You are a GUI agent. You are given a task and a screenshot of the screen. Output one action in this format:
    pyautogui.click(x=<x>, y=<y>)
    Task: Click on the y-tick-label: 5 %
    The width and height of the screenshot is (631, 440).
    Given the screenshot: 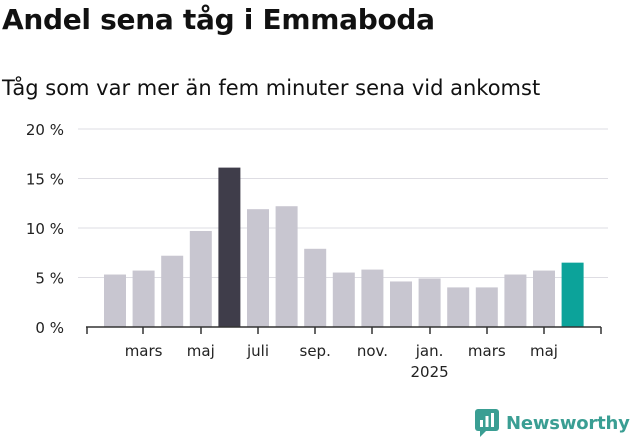 What is the action you would take?
    pyautogui.click(x=49, y=279)
    